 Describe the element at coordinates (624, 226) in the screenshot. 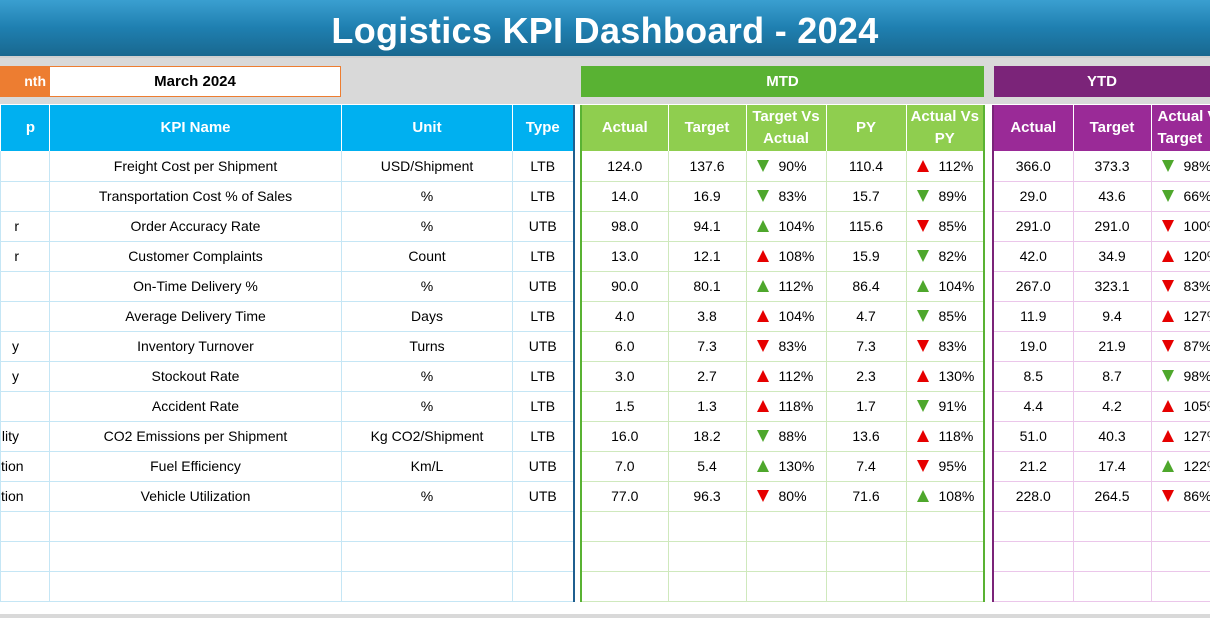

I see `mtd-actual: 98.0` at that location.